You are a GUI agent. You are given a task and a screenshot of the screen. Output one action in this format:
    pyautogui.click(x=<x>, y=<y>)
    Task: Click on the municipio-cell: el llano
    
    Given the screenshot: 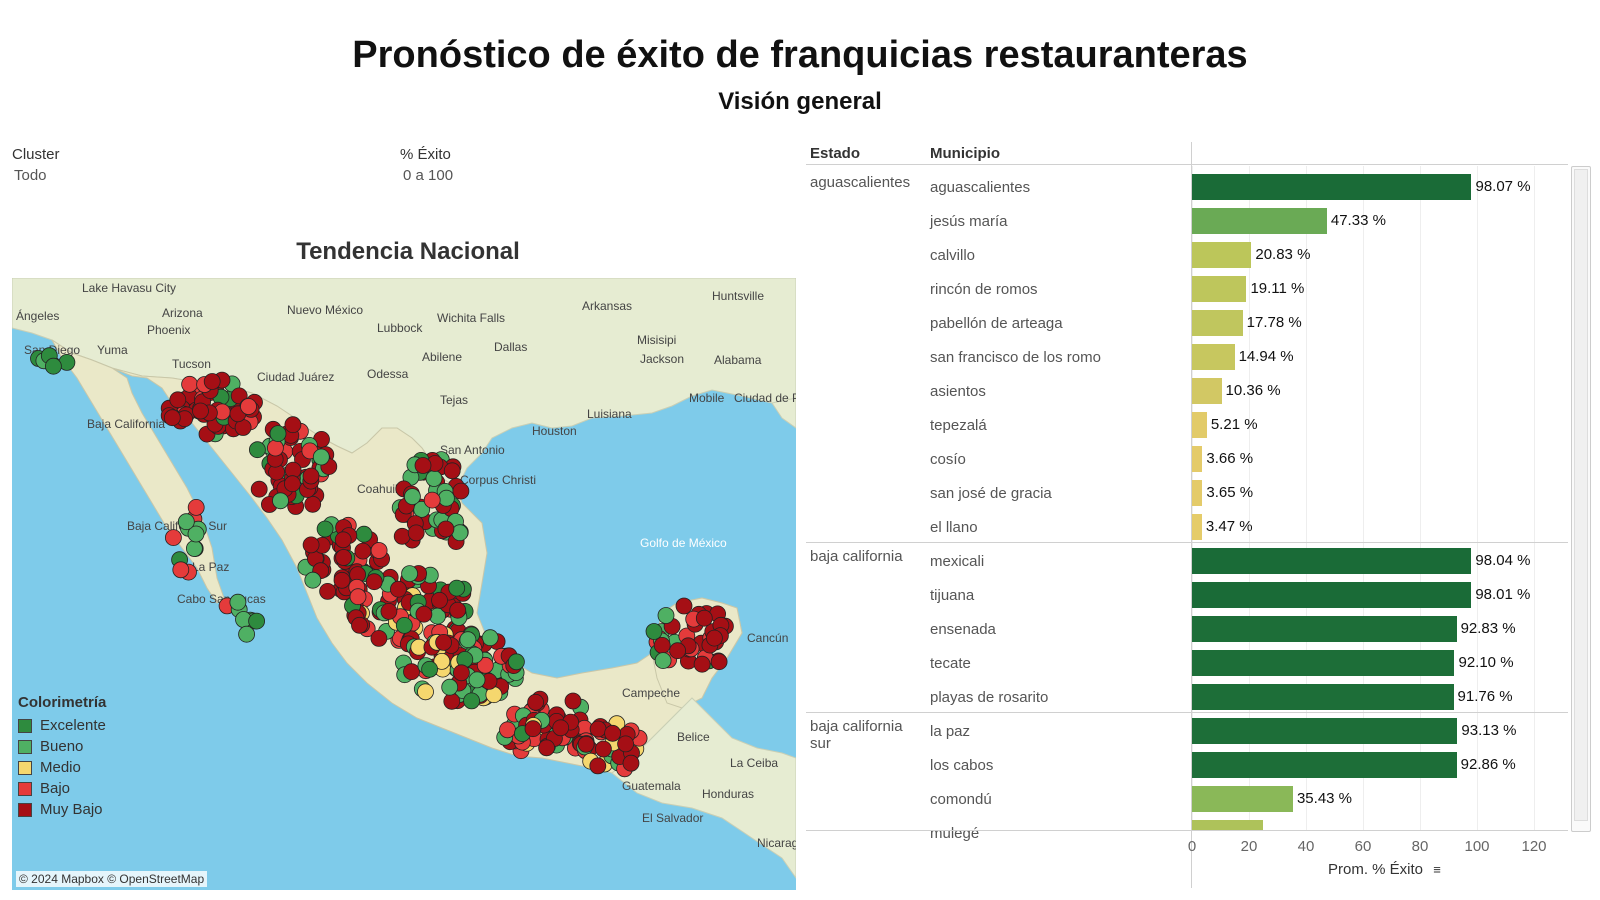 What is the action you would take?
    pyautogui.click(x=954, y=527)
    